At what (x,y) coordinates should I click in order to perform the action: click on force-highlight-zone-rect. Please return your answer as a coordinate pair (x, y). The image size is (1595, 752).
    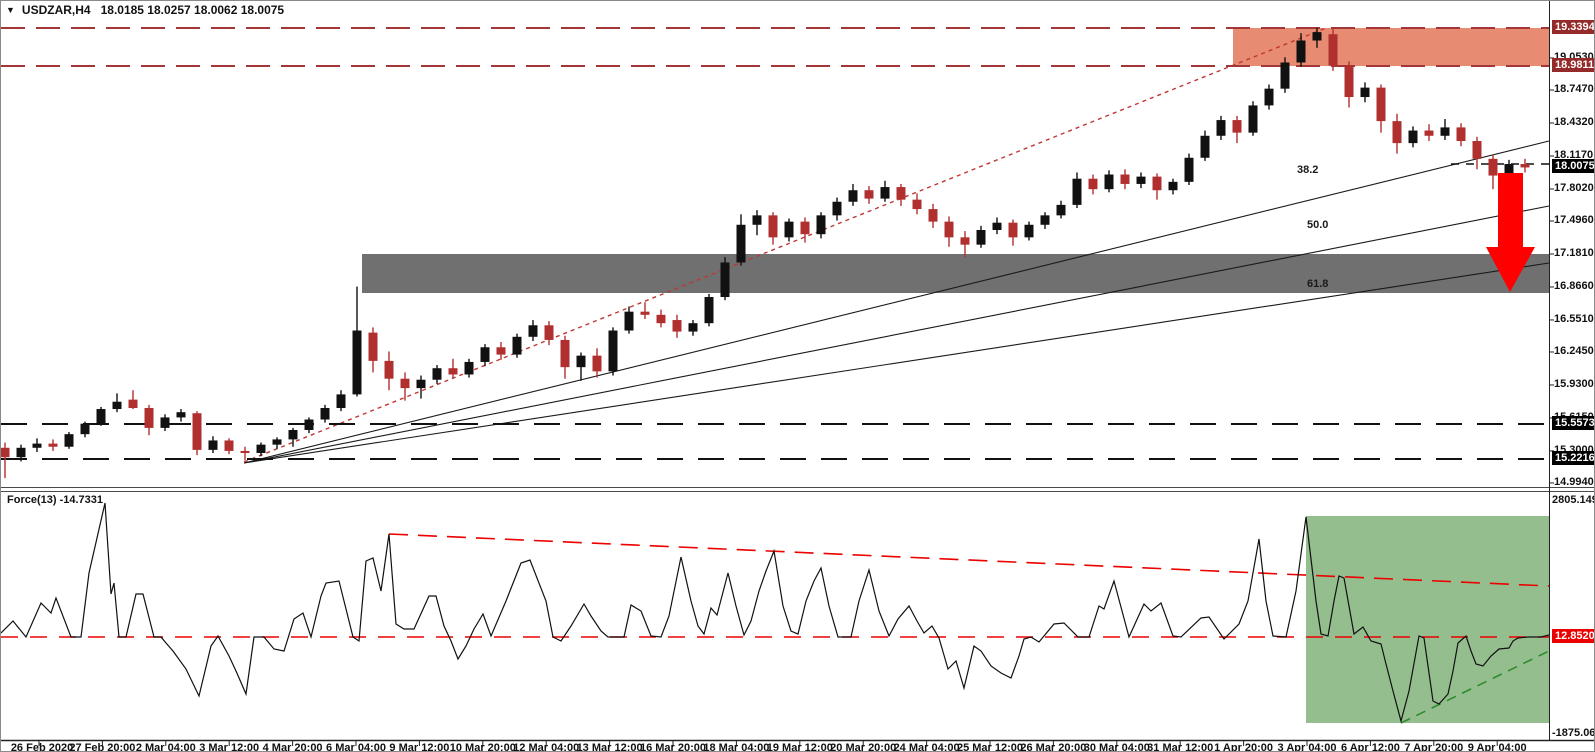
    Looking at the image, I should click on (1427, 619).